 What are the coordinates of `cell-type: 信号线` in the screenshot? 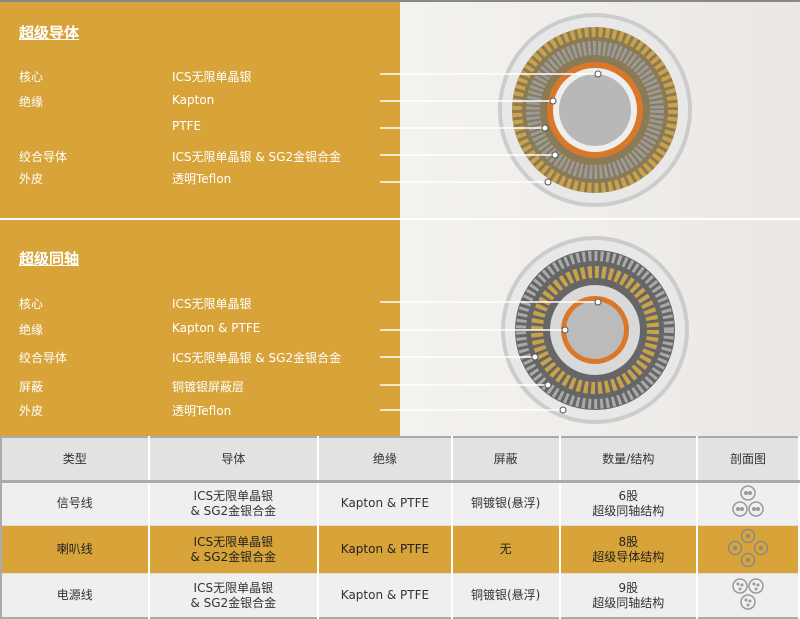 It's located at (75, 504).